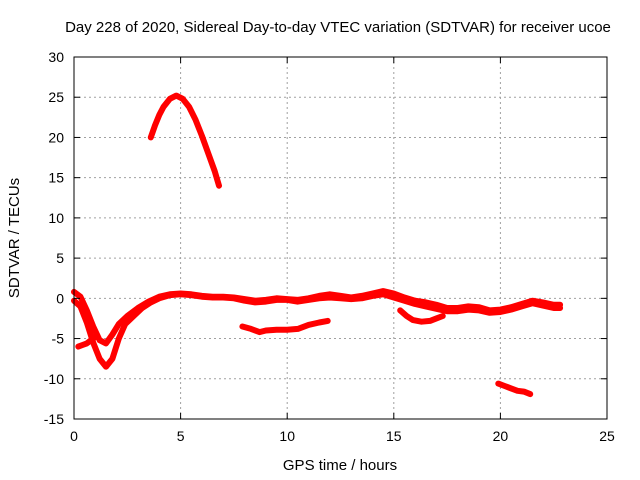 The image size is (640, 480). What do you see at coordinates (514, 389) in the screenshot?
I see `series-arc-end` at bounding box center [514, 389].